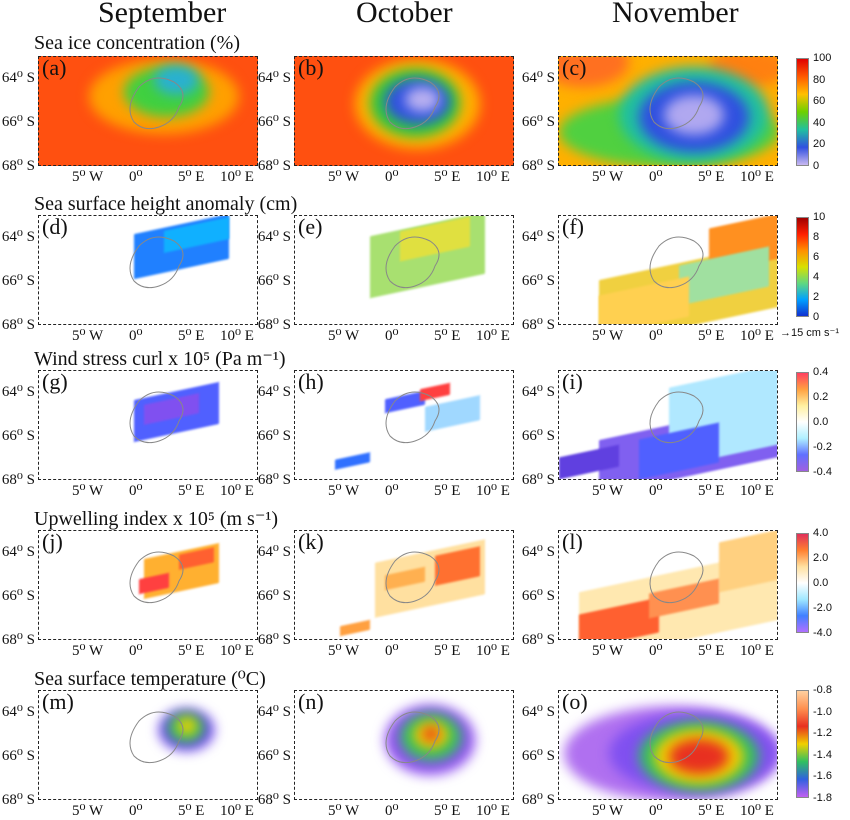 This screenshot has height=820, width=850. Describe the element at coordinates (311, 382) in the screenshot. I see `panel-label: (h)` at that location.